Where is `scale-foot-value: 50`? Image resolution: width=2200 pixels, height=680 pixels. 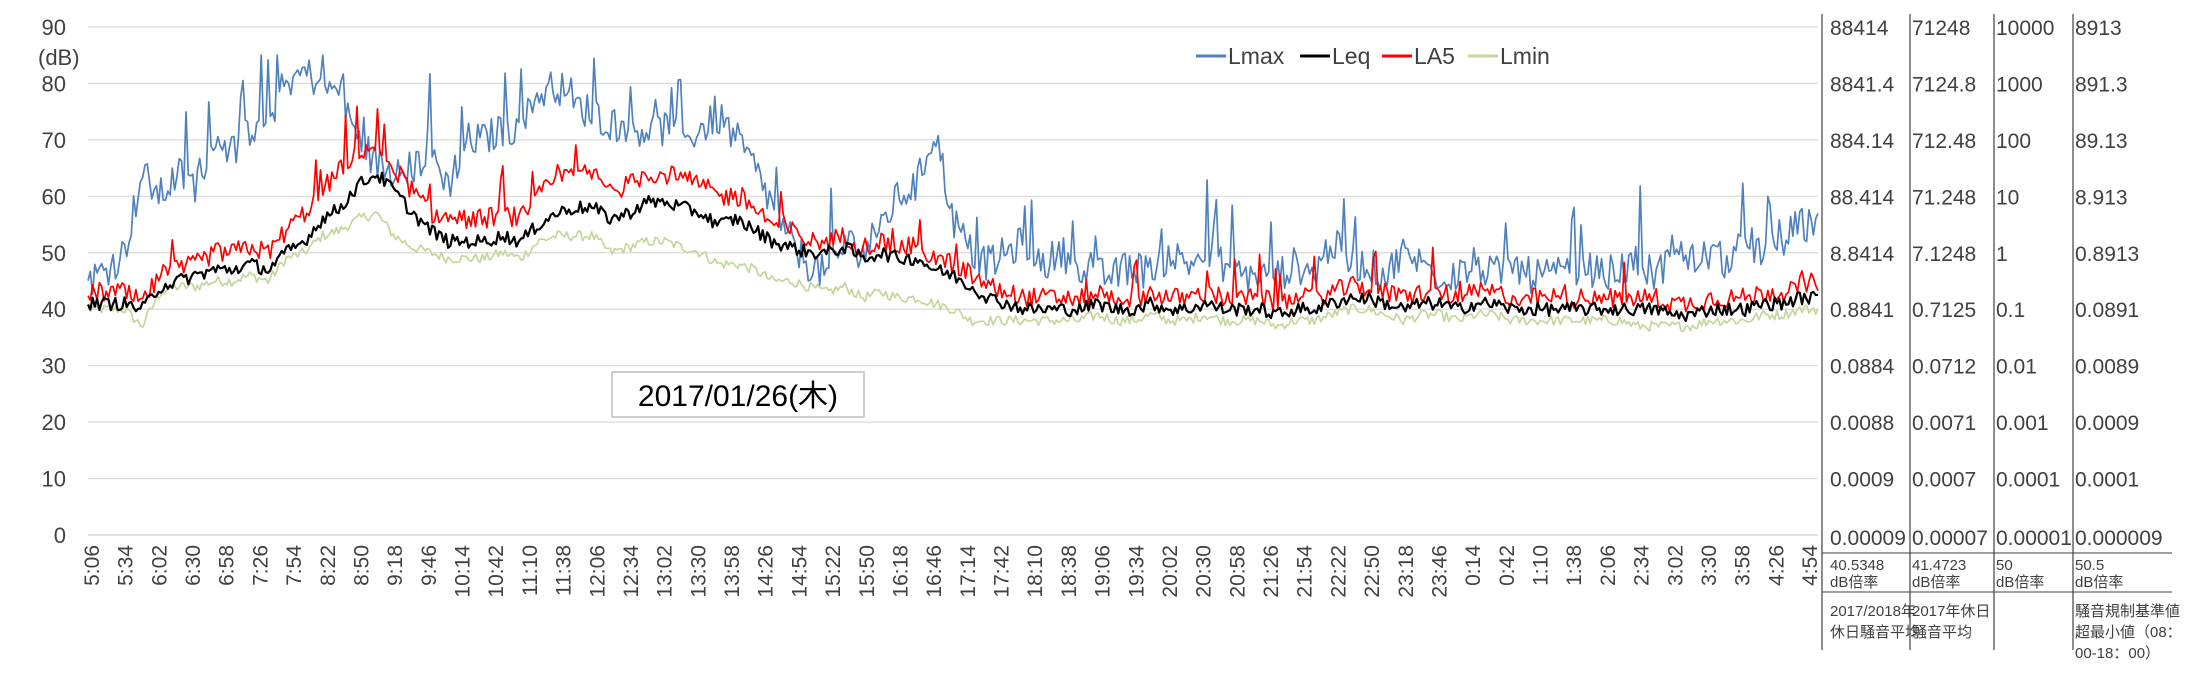 scale-foot-value: 50 is located at coordinates (2004, 565).